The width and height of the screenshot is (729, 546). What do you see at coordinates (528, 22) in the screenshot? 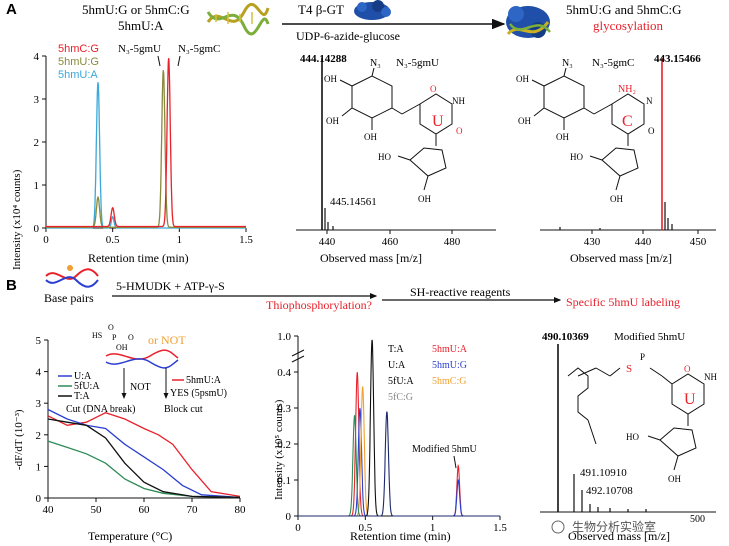
I see `dna-enzyme-complex-icon` at bounding box center [528, 22].